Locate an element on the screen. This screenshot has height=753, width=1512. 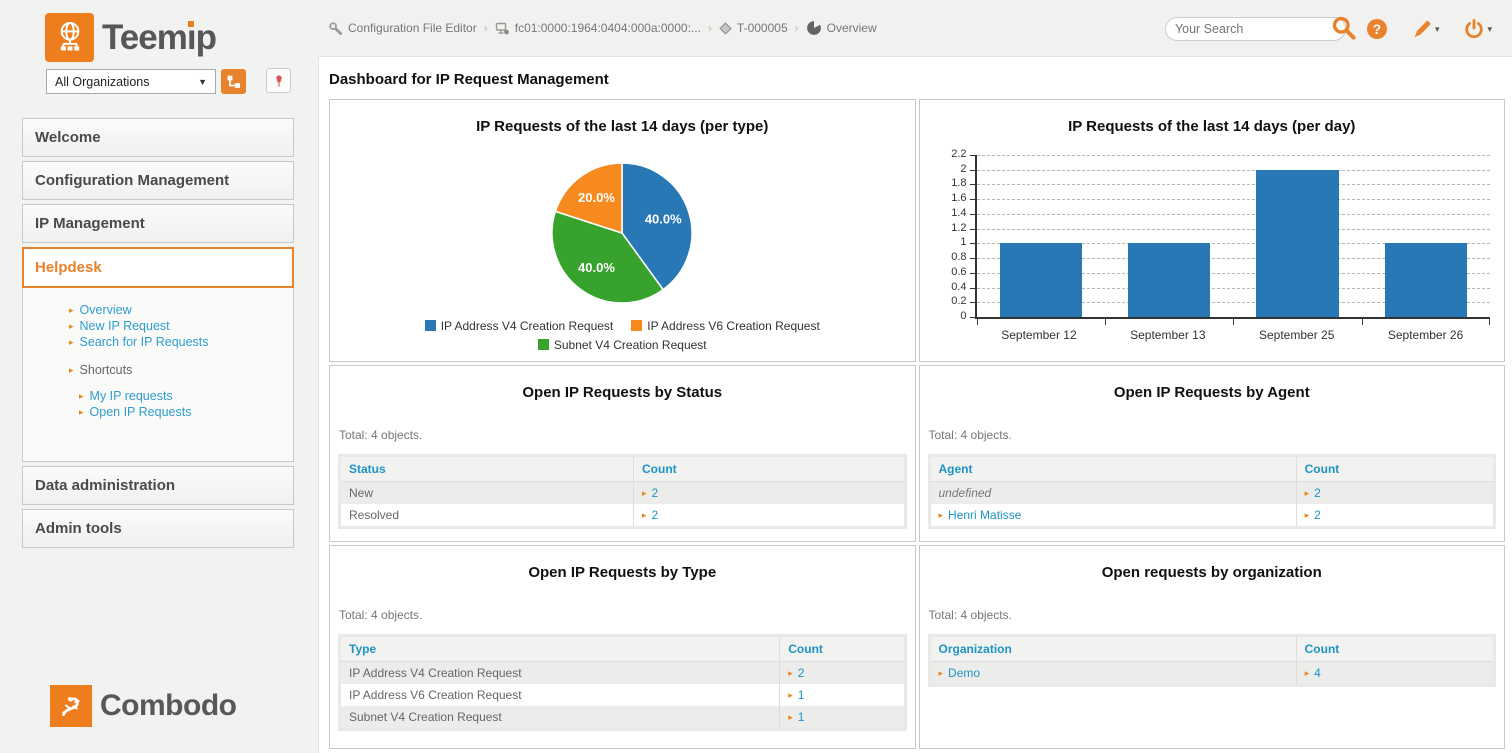
logo-i-dot is located at coordinates (191, 23).